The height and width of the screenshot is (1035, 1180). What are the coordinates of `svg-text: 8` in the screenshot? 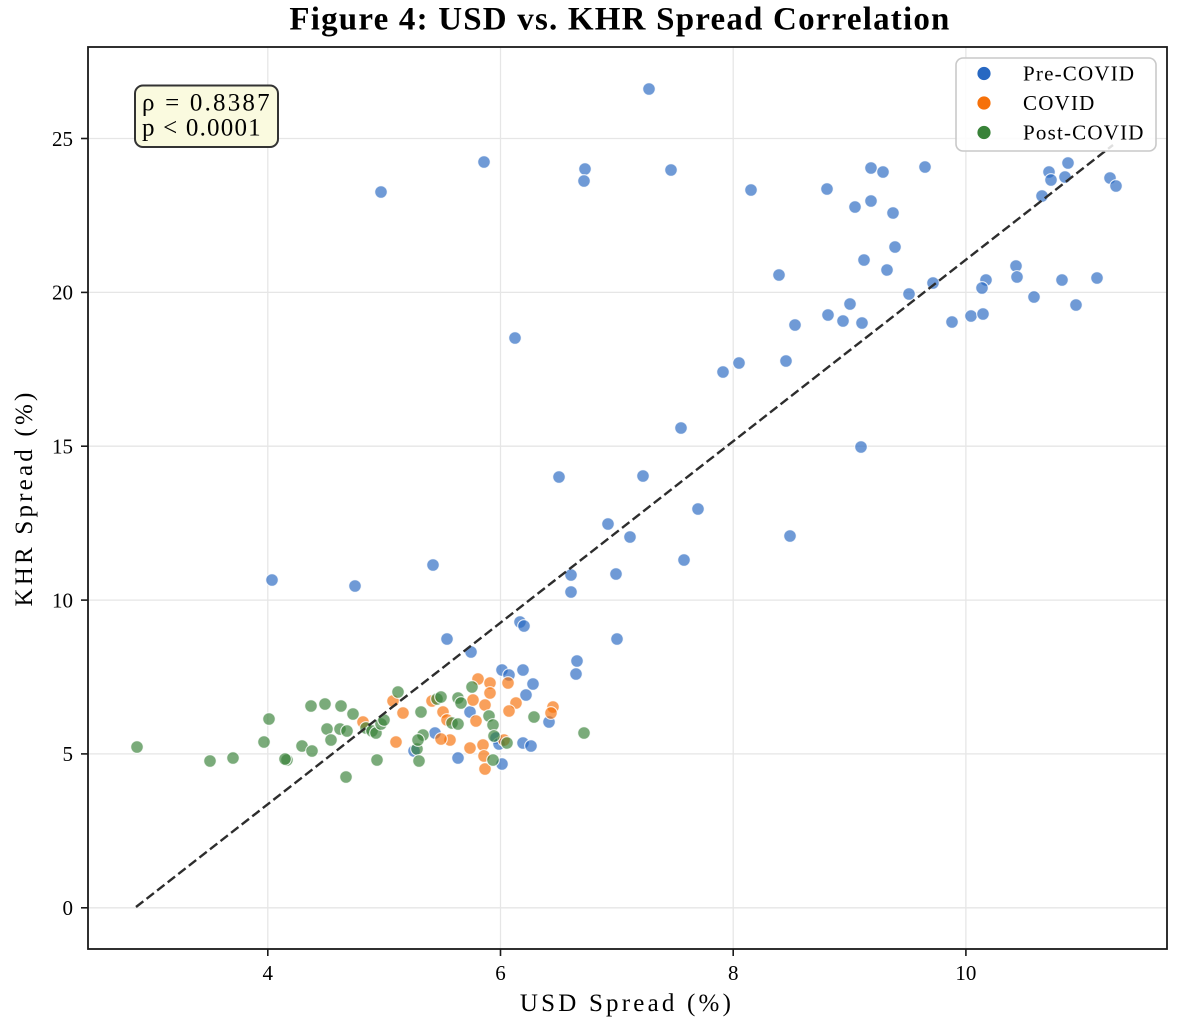 It's located at (733, 973).